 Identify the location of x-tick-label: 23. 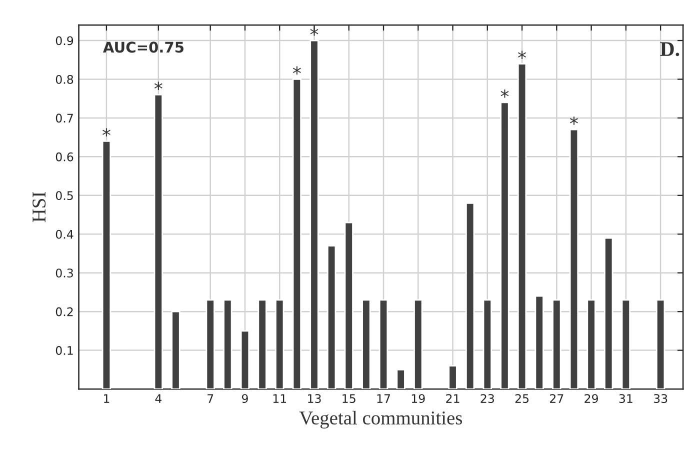
(487, 399).